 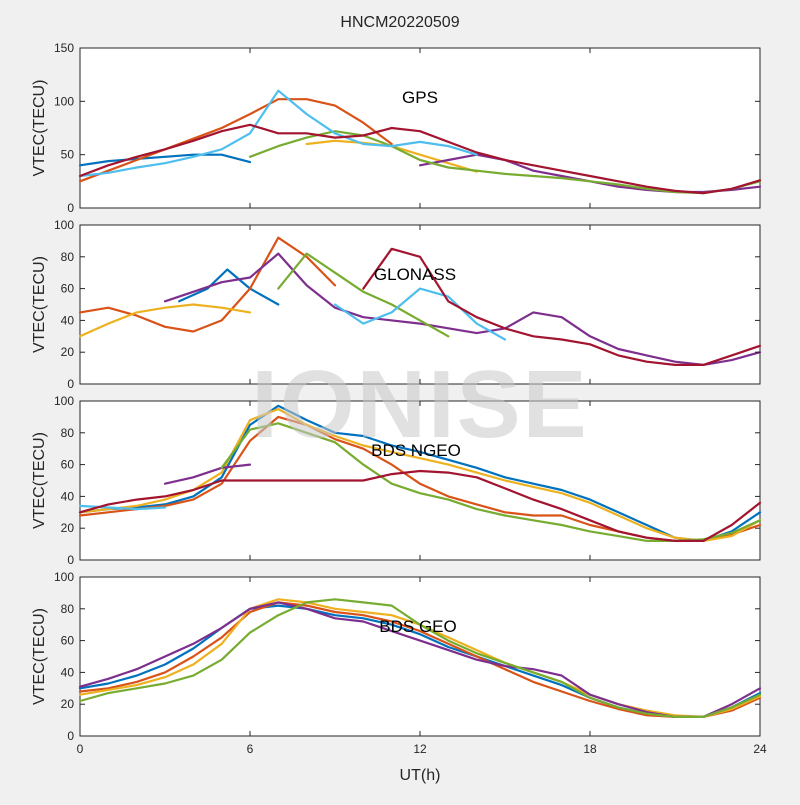 I want to click on x-tick-label: 24, so click(x=760, y=749).